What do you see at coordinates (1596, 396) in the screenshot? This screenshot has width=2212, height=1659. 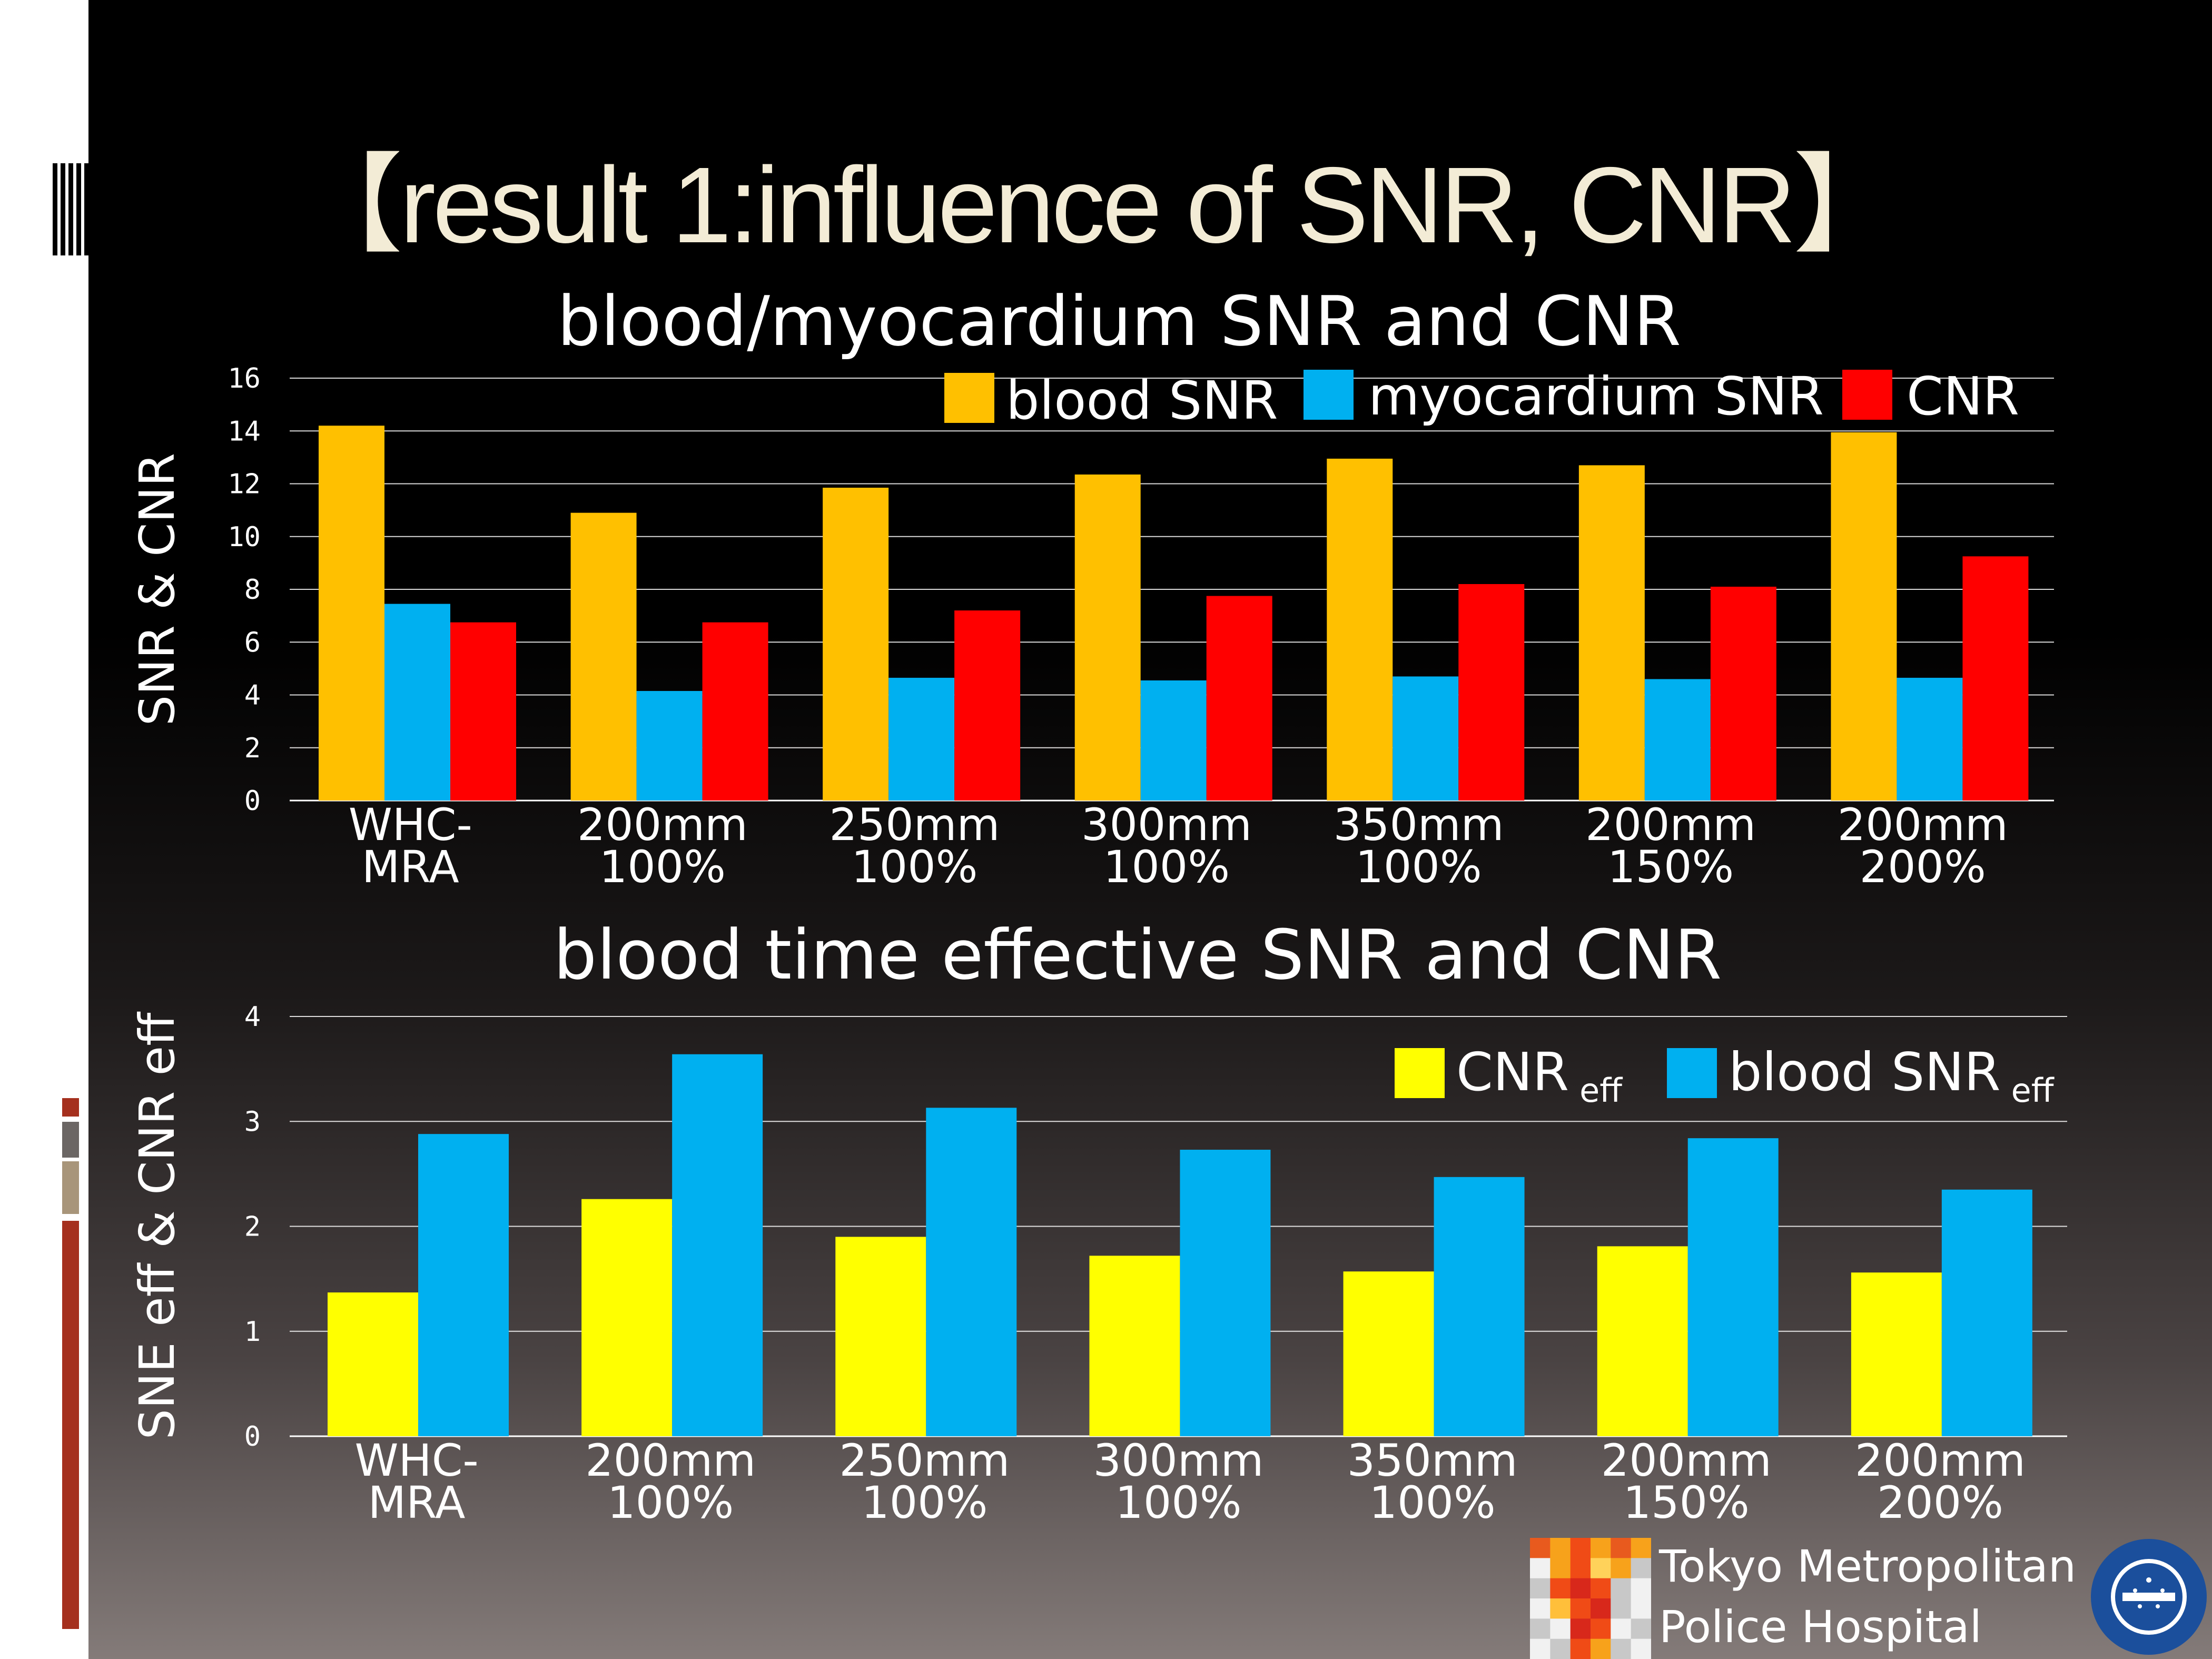 I see `legend-label: myocardium SNR` at bounding box center [1596, 396].